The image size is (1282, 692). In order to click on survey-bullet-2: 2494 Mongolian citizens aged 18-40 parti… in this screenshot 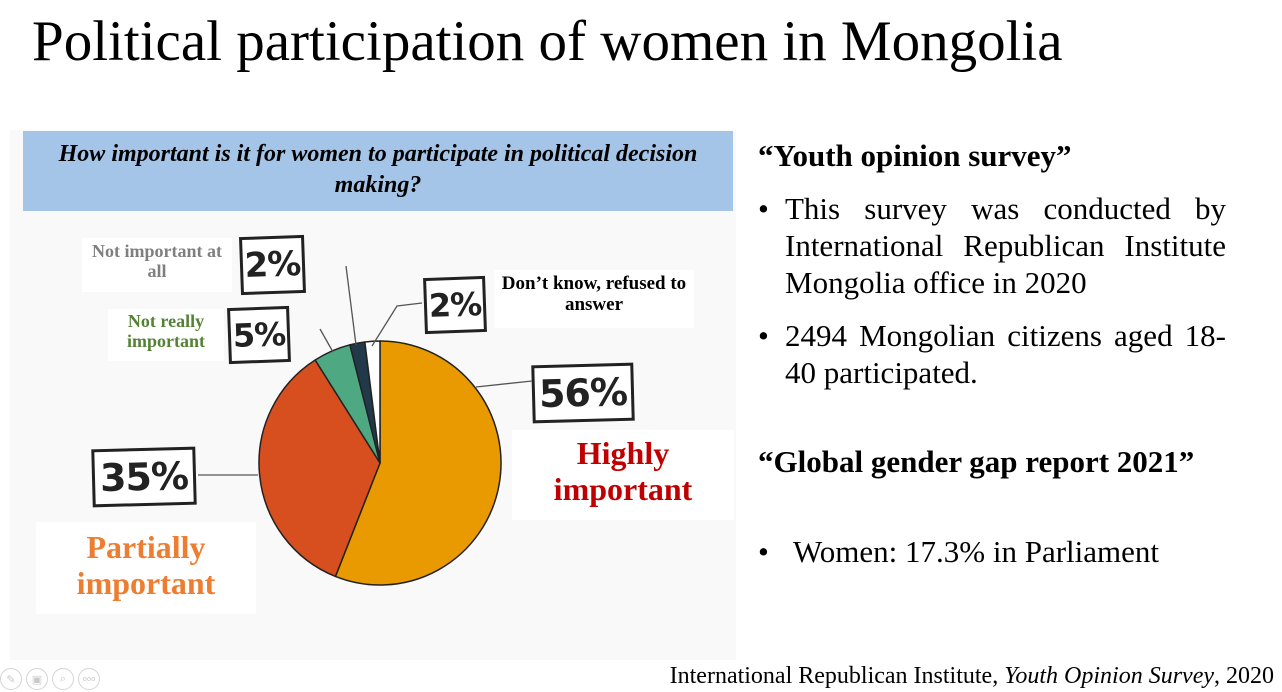, I will do `click(992, 354)`.